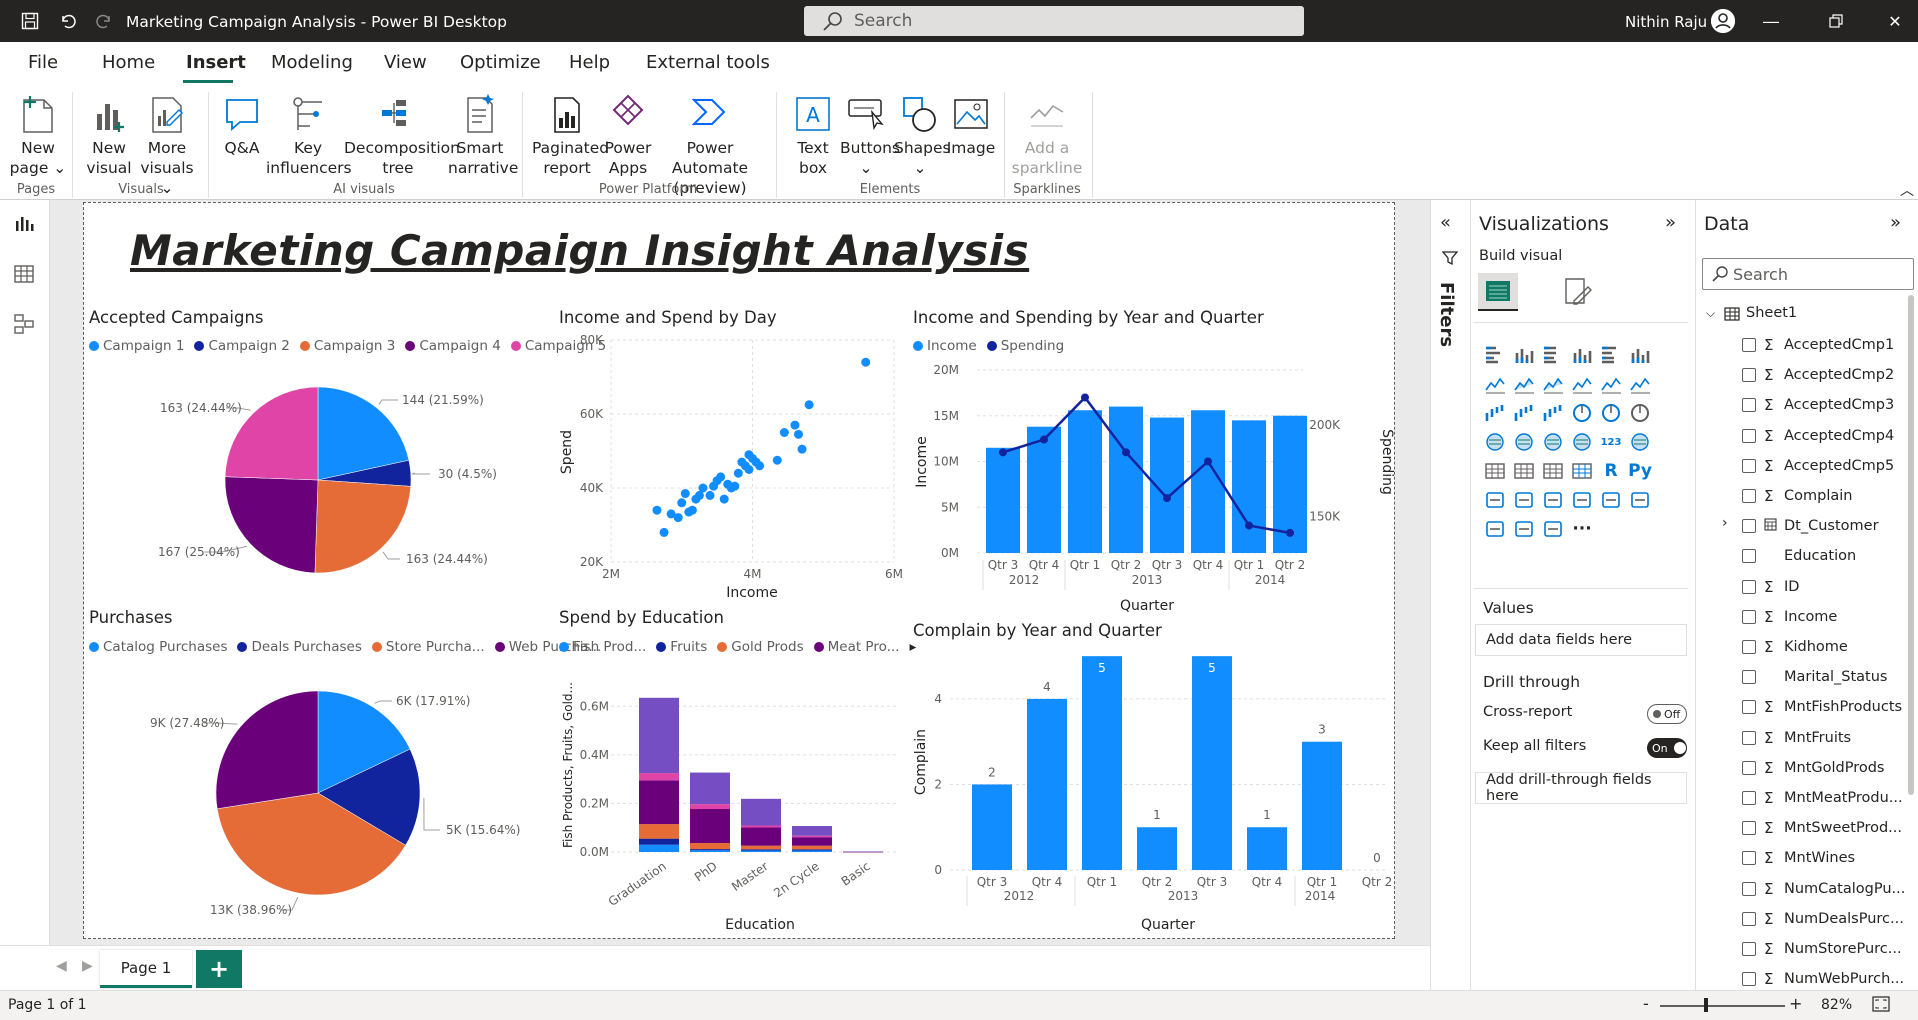 Image resolution: width=1918 pixels, height=1020 pixels. I want to click on python-visual-icon: Py, so click(1640, 471).